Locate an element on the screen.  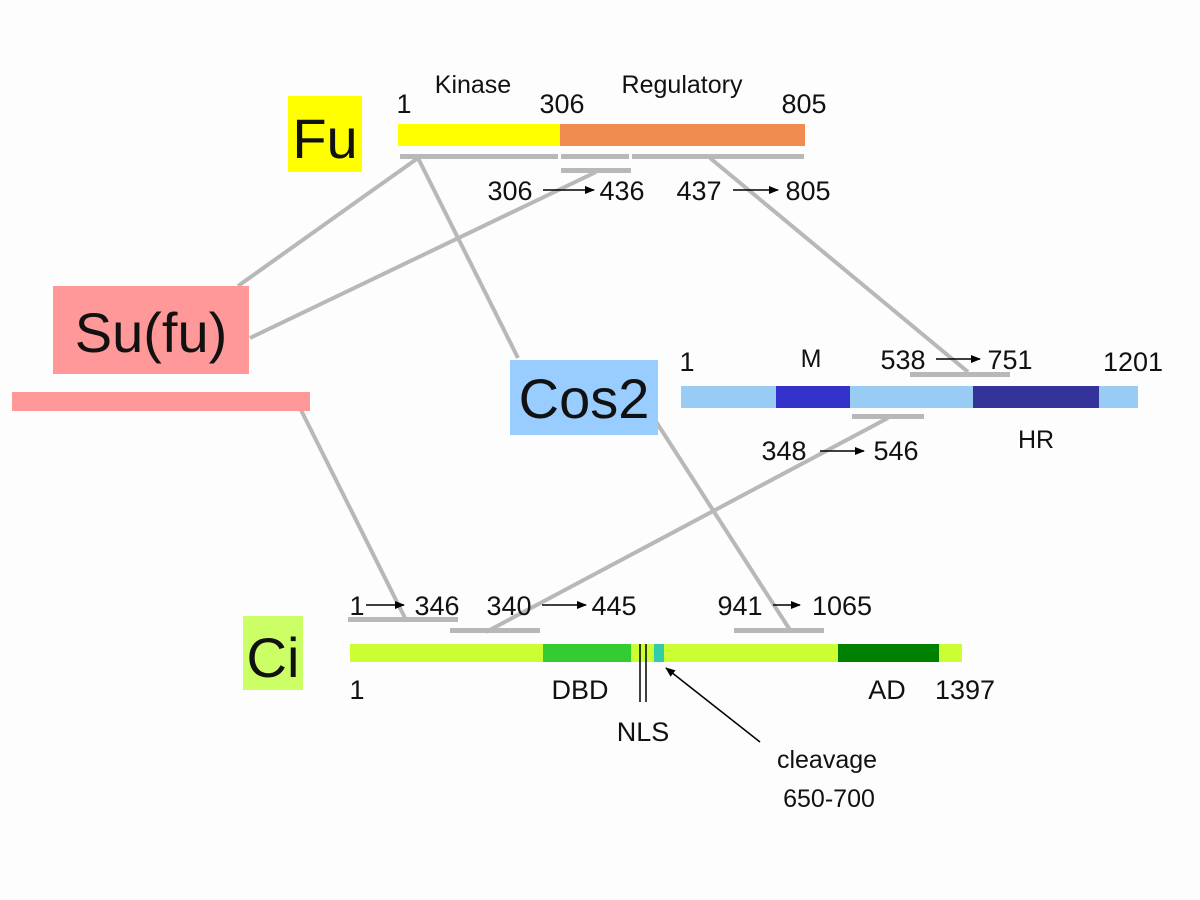
cos2-protein: Cos2 1 M 1201 HR 538 751 348 546 is located at coordinates (836, 405).